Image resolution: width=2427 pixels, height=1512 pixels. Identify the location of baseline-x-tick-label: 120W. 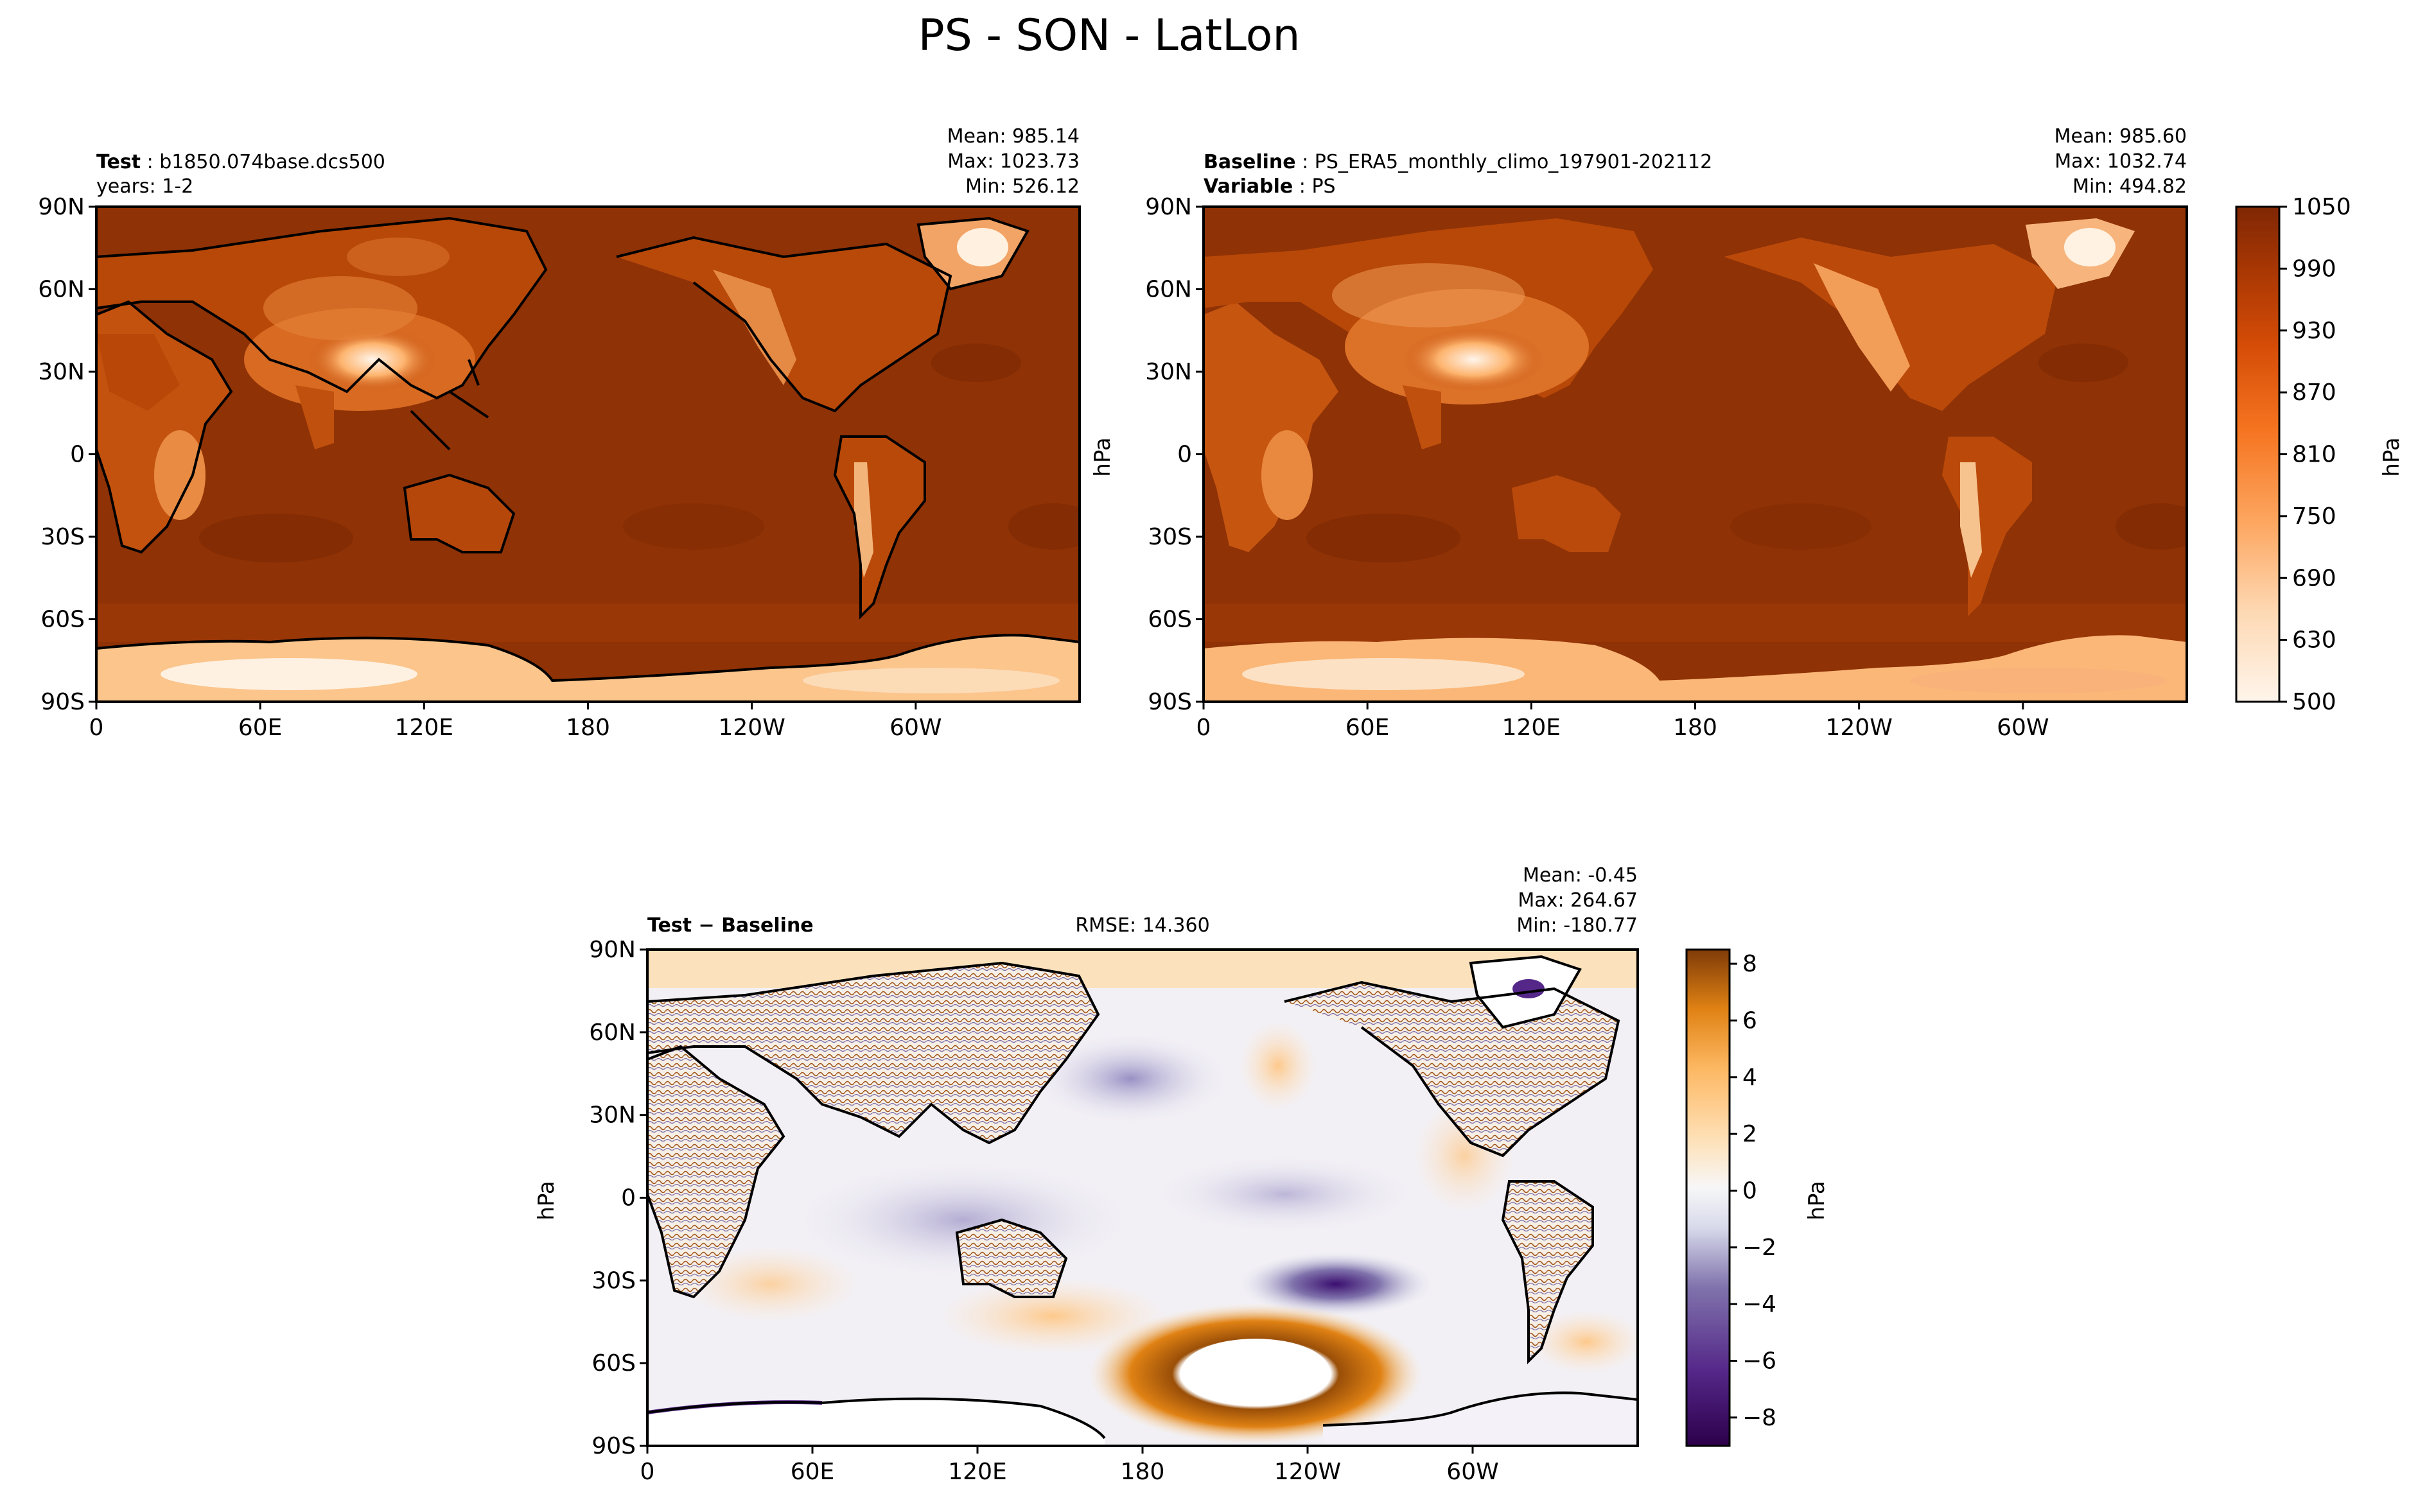
(1859, 728).